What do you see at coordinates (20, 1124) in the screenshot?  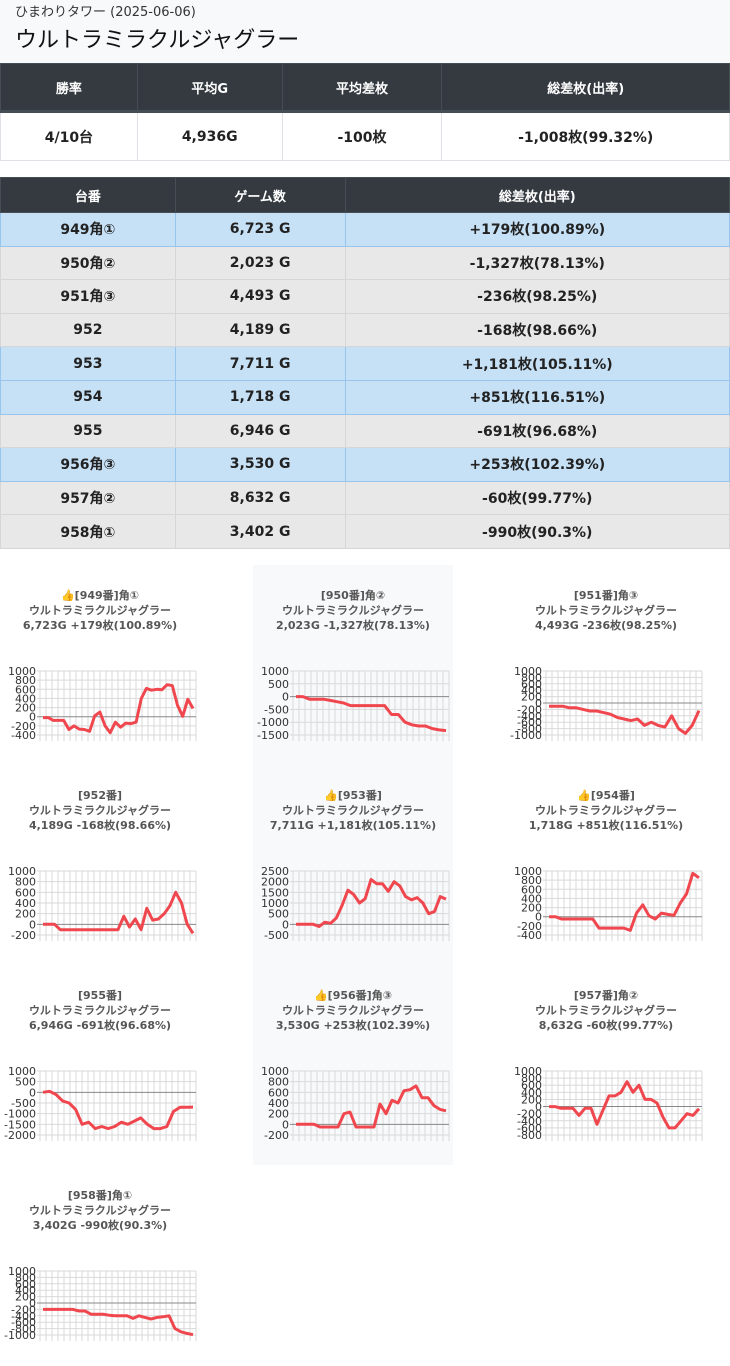 I see `y-tick-label: -1500` at bounding box center [20, 1124].